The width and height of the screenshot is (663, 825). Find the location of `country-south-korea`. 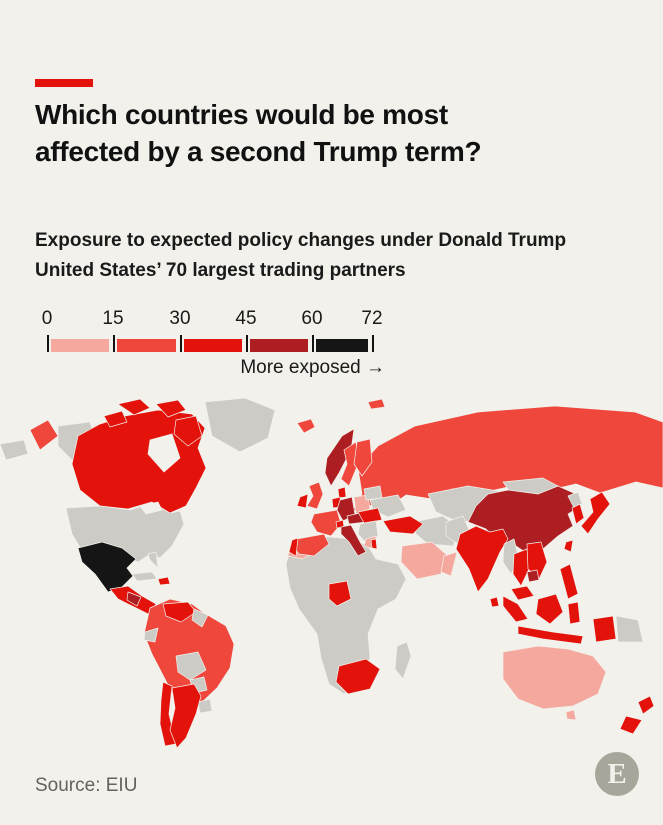

country-south-korea is located at coordinates (578, 514).